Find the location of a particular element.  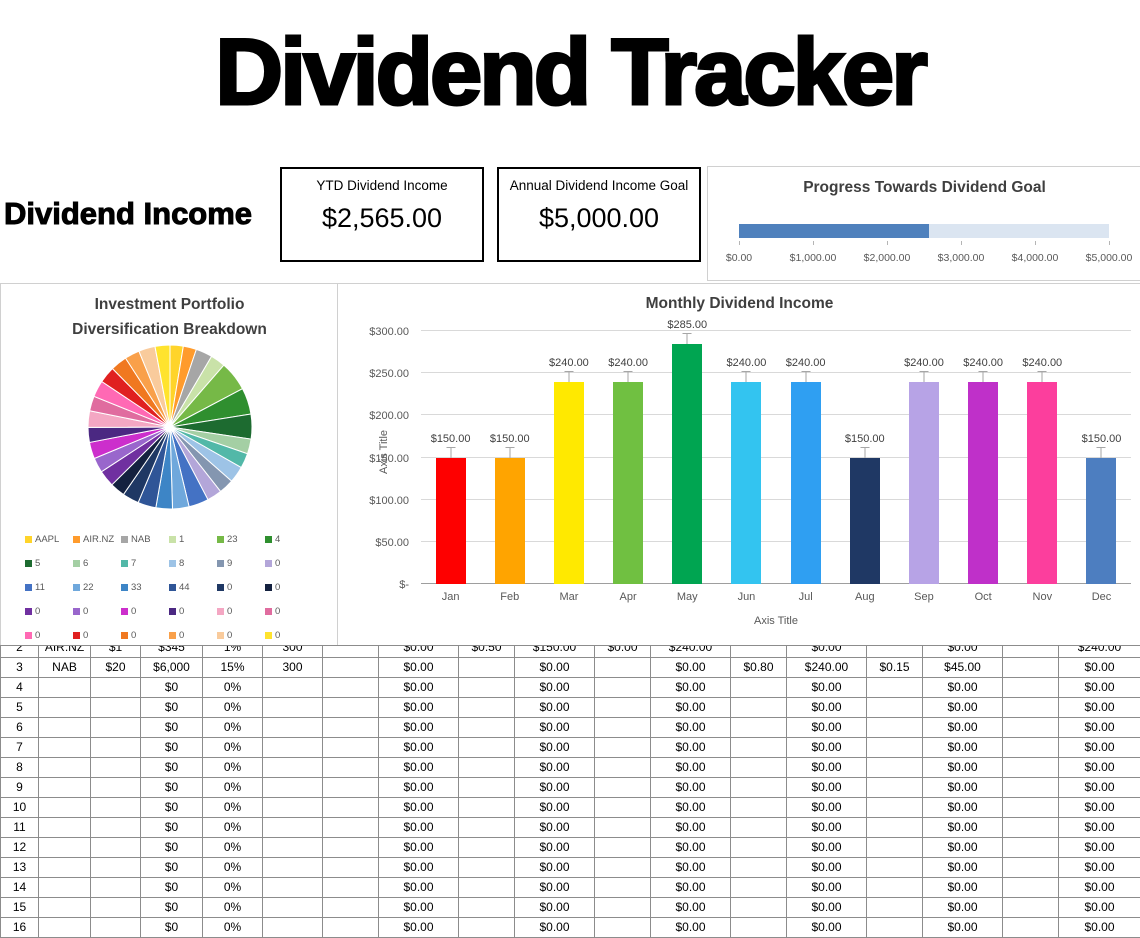

row-number: 15 is located at coordinates (20, 908).